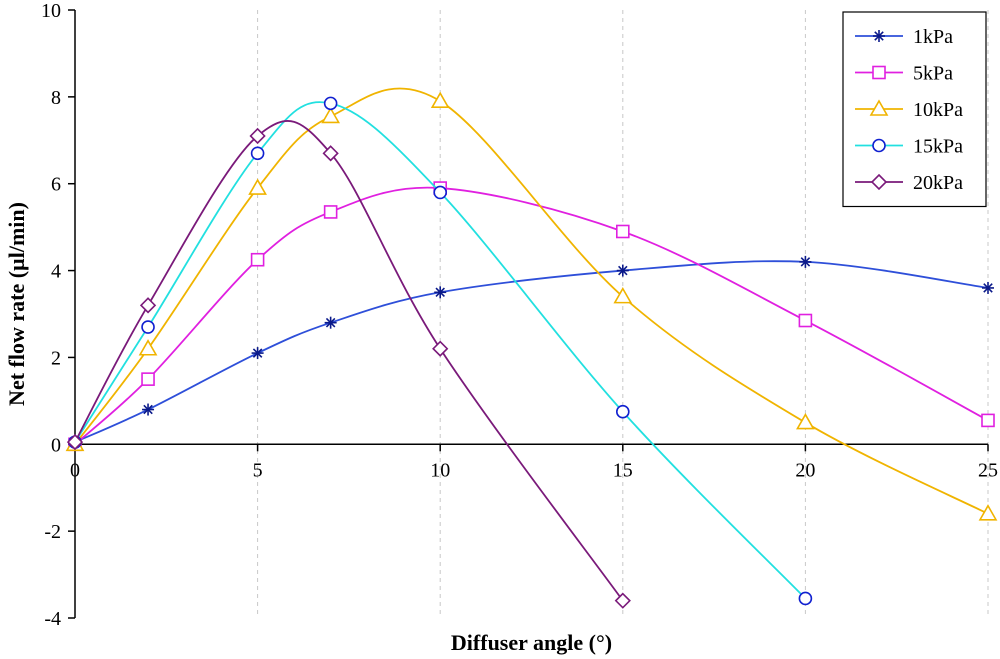  What do you see at coordinates (622, 270) in the screenshot?
I see `point-1kpa-x15` at bounding box center [622, 270].